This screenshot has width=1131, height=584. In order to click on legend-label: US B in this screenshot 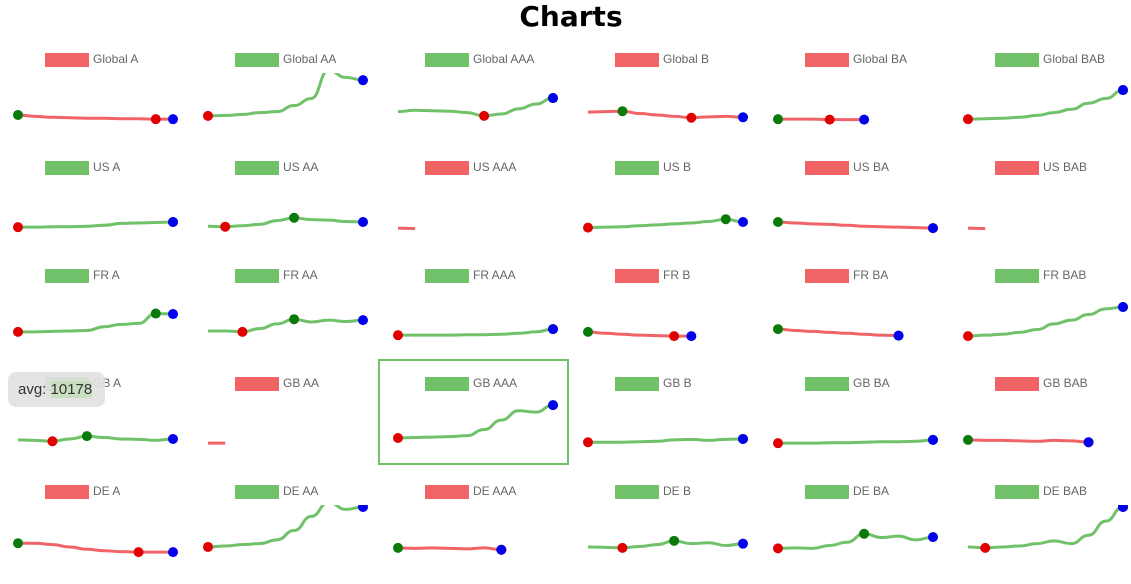, I will do `click(677, 167)`.